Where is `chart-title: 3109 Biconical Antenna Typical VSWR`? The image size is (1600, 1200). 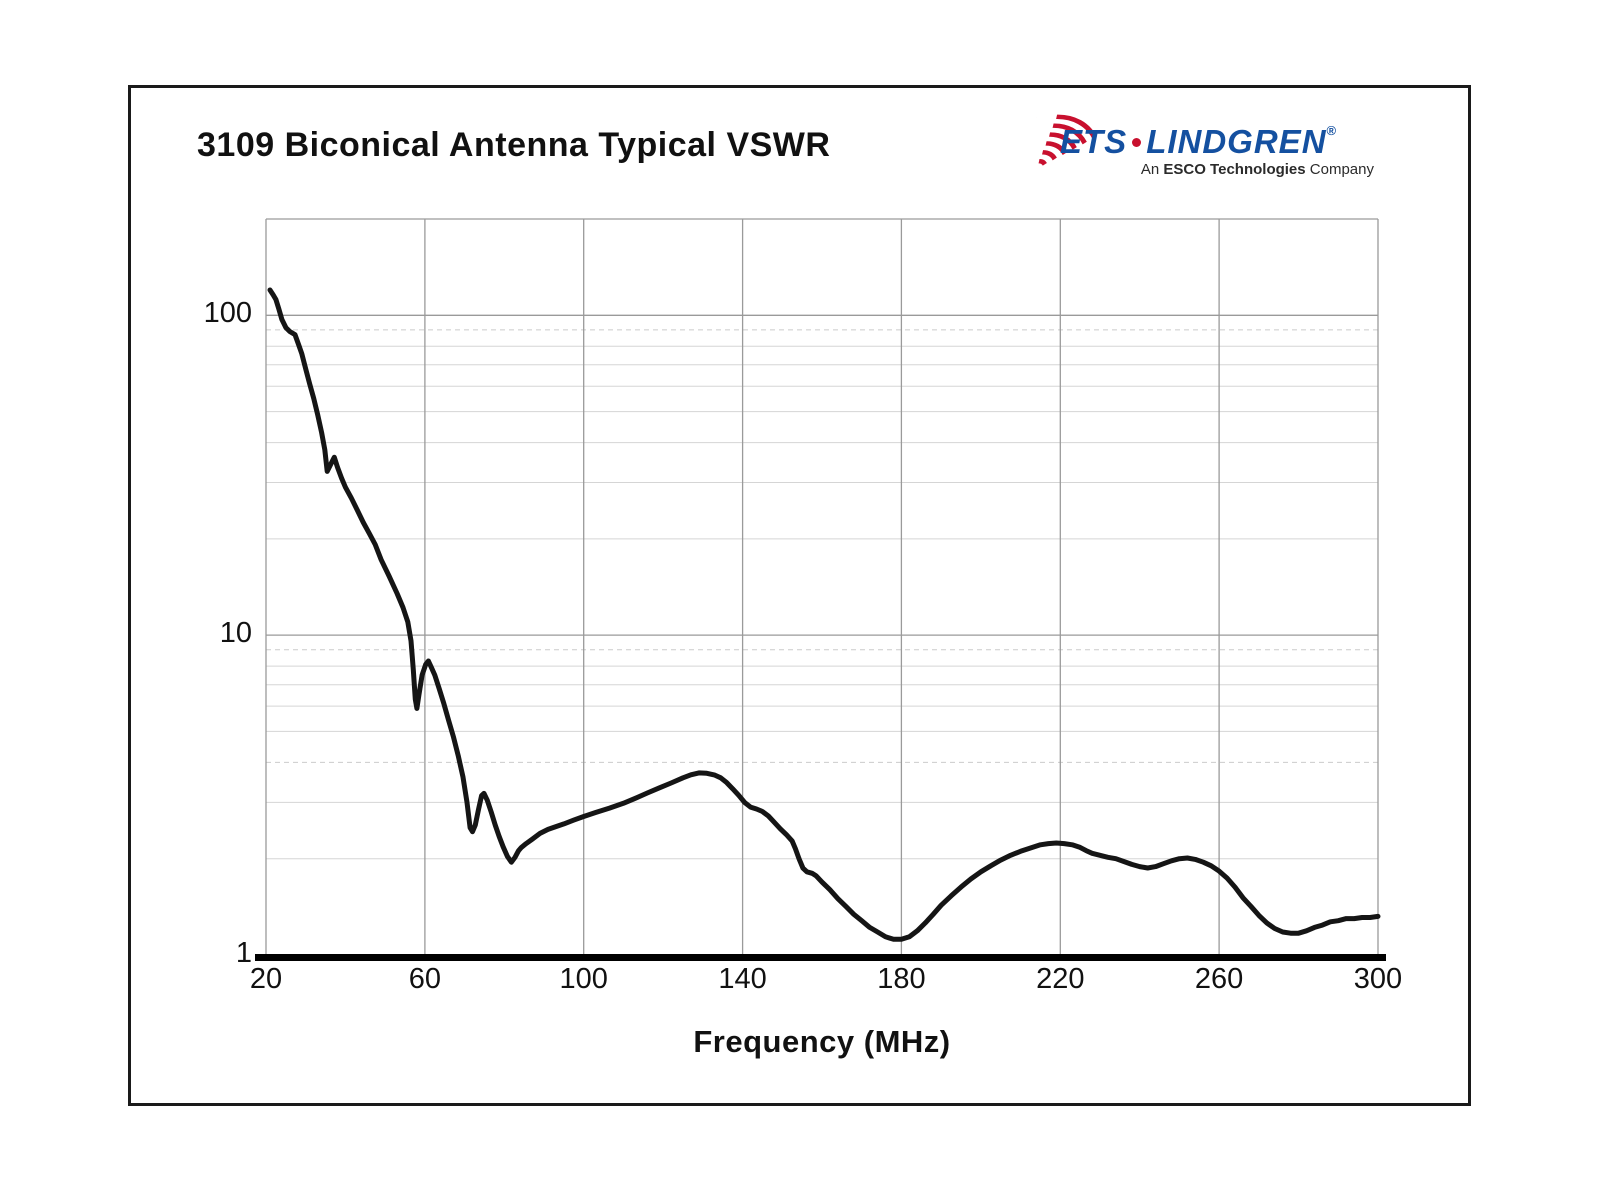
chart-title: 3109 Biconical Antenna Typical VSWR is located at coordinates (514, 145).